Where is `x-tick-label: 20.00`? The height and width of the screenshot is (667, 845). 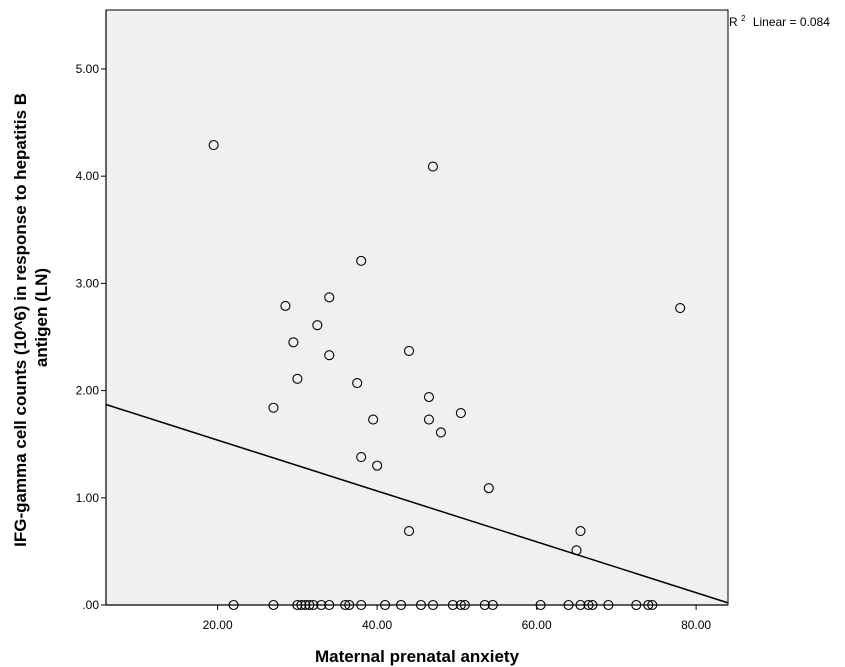
x-tick-label: 20.00 is located at coordinates (218, 625).